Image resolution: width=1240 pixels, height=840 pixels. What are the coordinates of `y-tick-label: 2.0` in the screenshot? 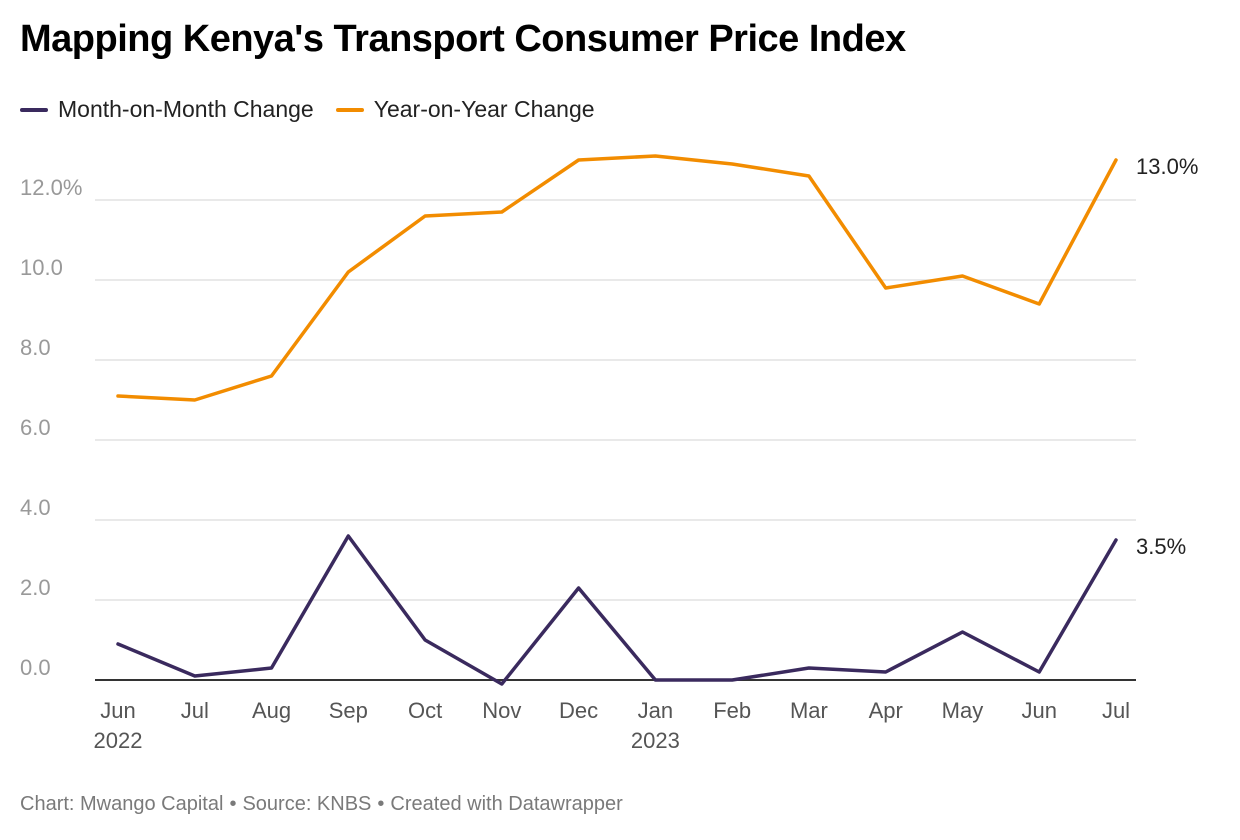 It's located at (35, 587).